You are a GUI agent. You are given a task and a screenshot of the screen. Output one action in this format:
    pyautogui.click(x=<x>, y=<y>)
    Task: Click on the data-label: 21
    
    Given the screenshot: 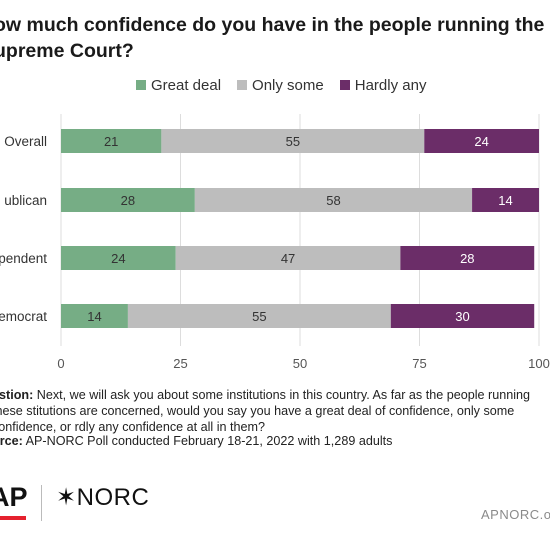 What is the action you would take?
    pyautogui.click(x=111, y=141)
    